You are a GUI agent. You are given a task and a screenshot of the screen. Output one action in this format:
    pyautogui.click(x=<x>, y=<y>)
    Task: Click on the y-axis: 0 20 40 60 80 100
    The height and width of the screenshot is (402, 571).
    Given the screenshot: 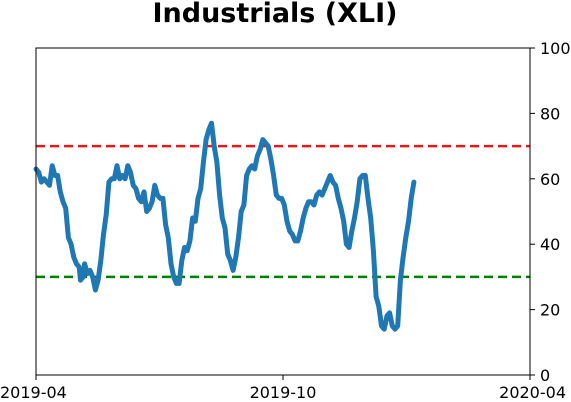 What is the action you would take?
    pyautogui.click(x=550, y=212)
    